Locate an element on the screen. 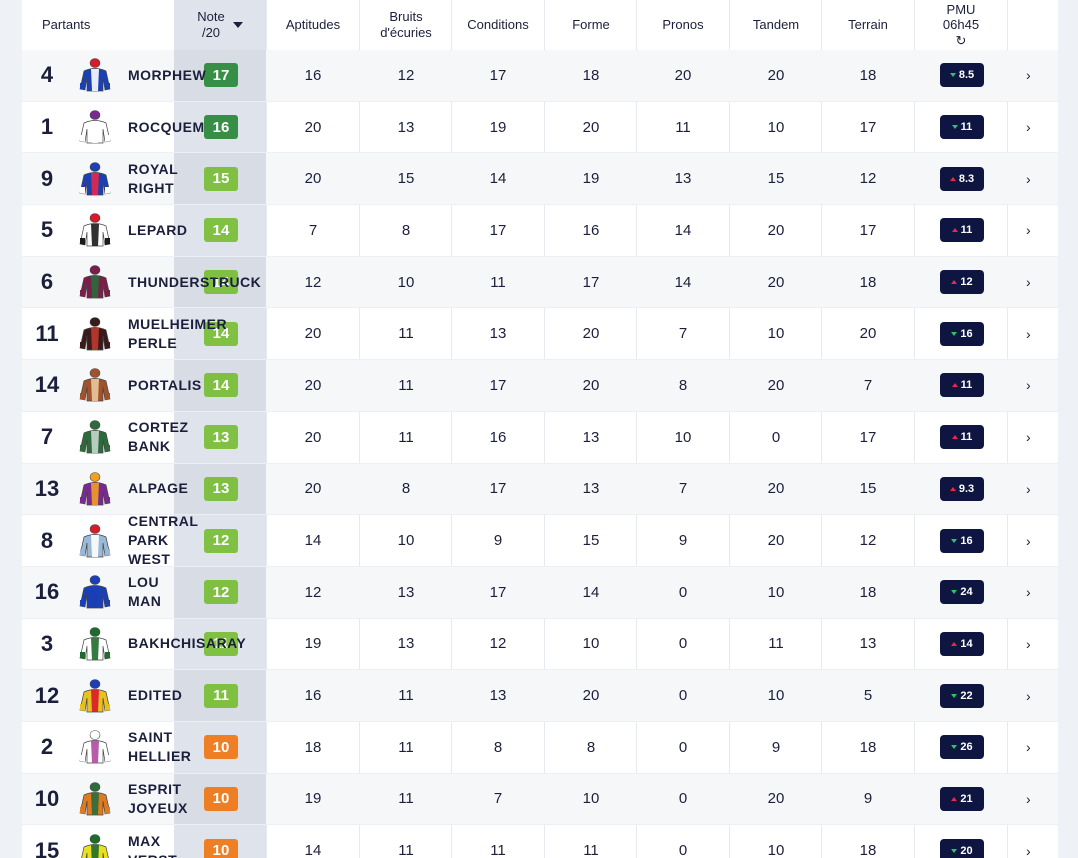  pronos-value: 0 is located at coordinates (683, 799).